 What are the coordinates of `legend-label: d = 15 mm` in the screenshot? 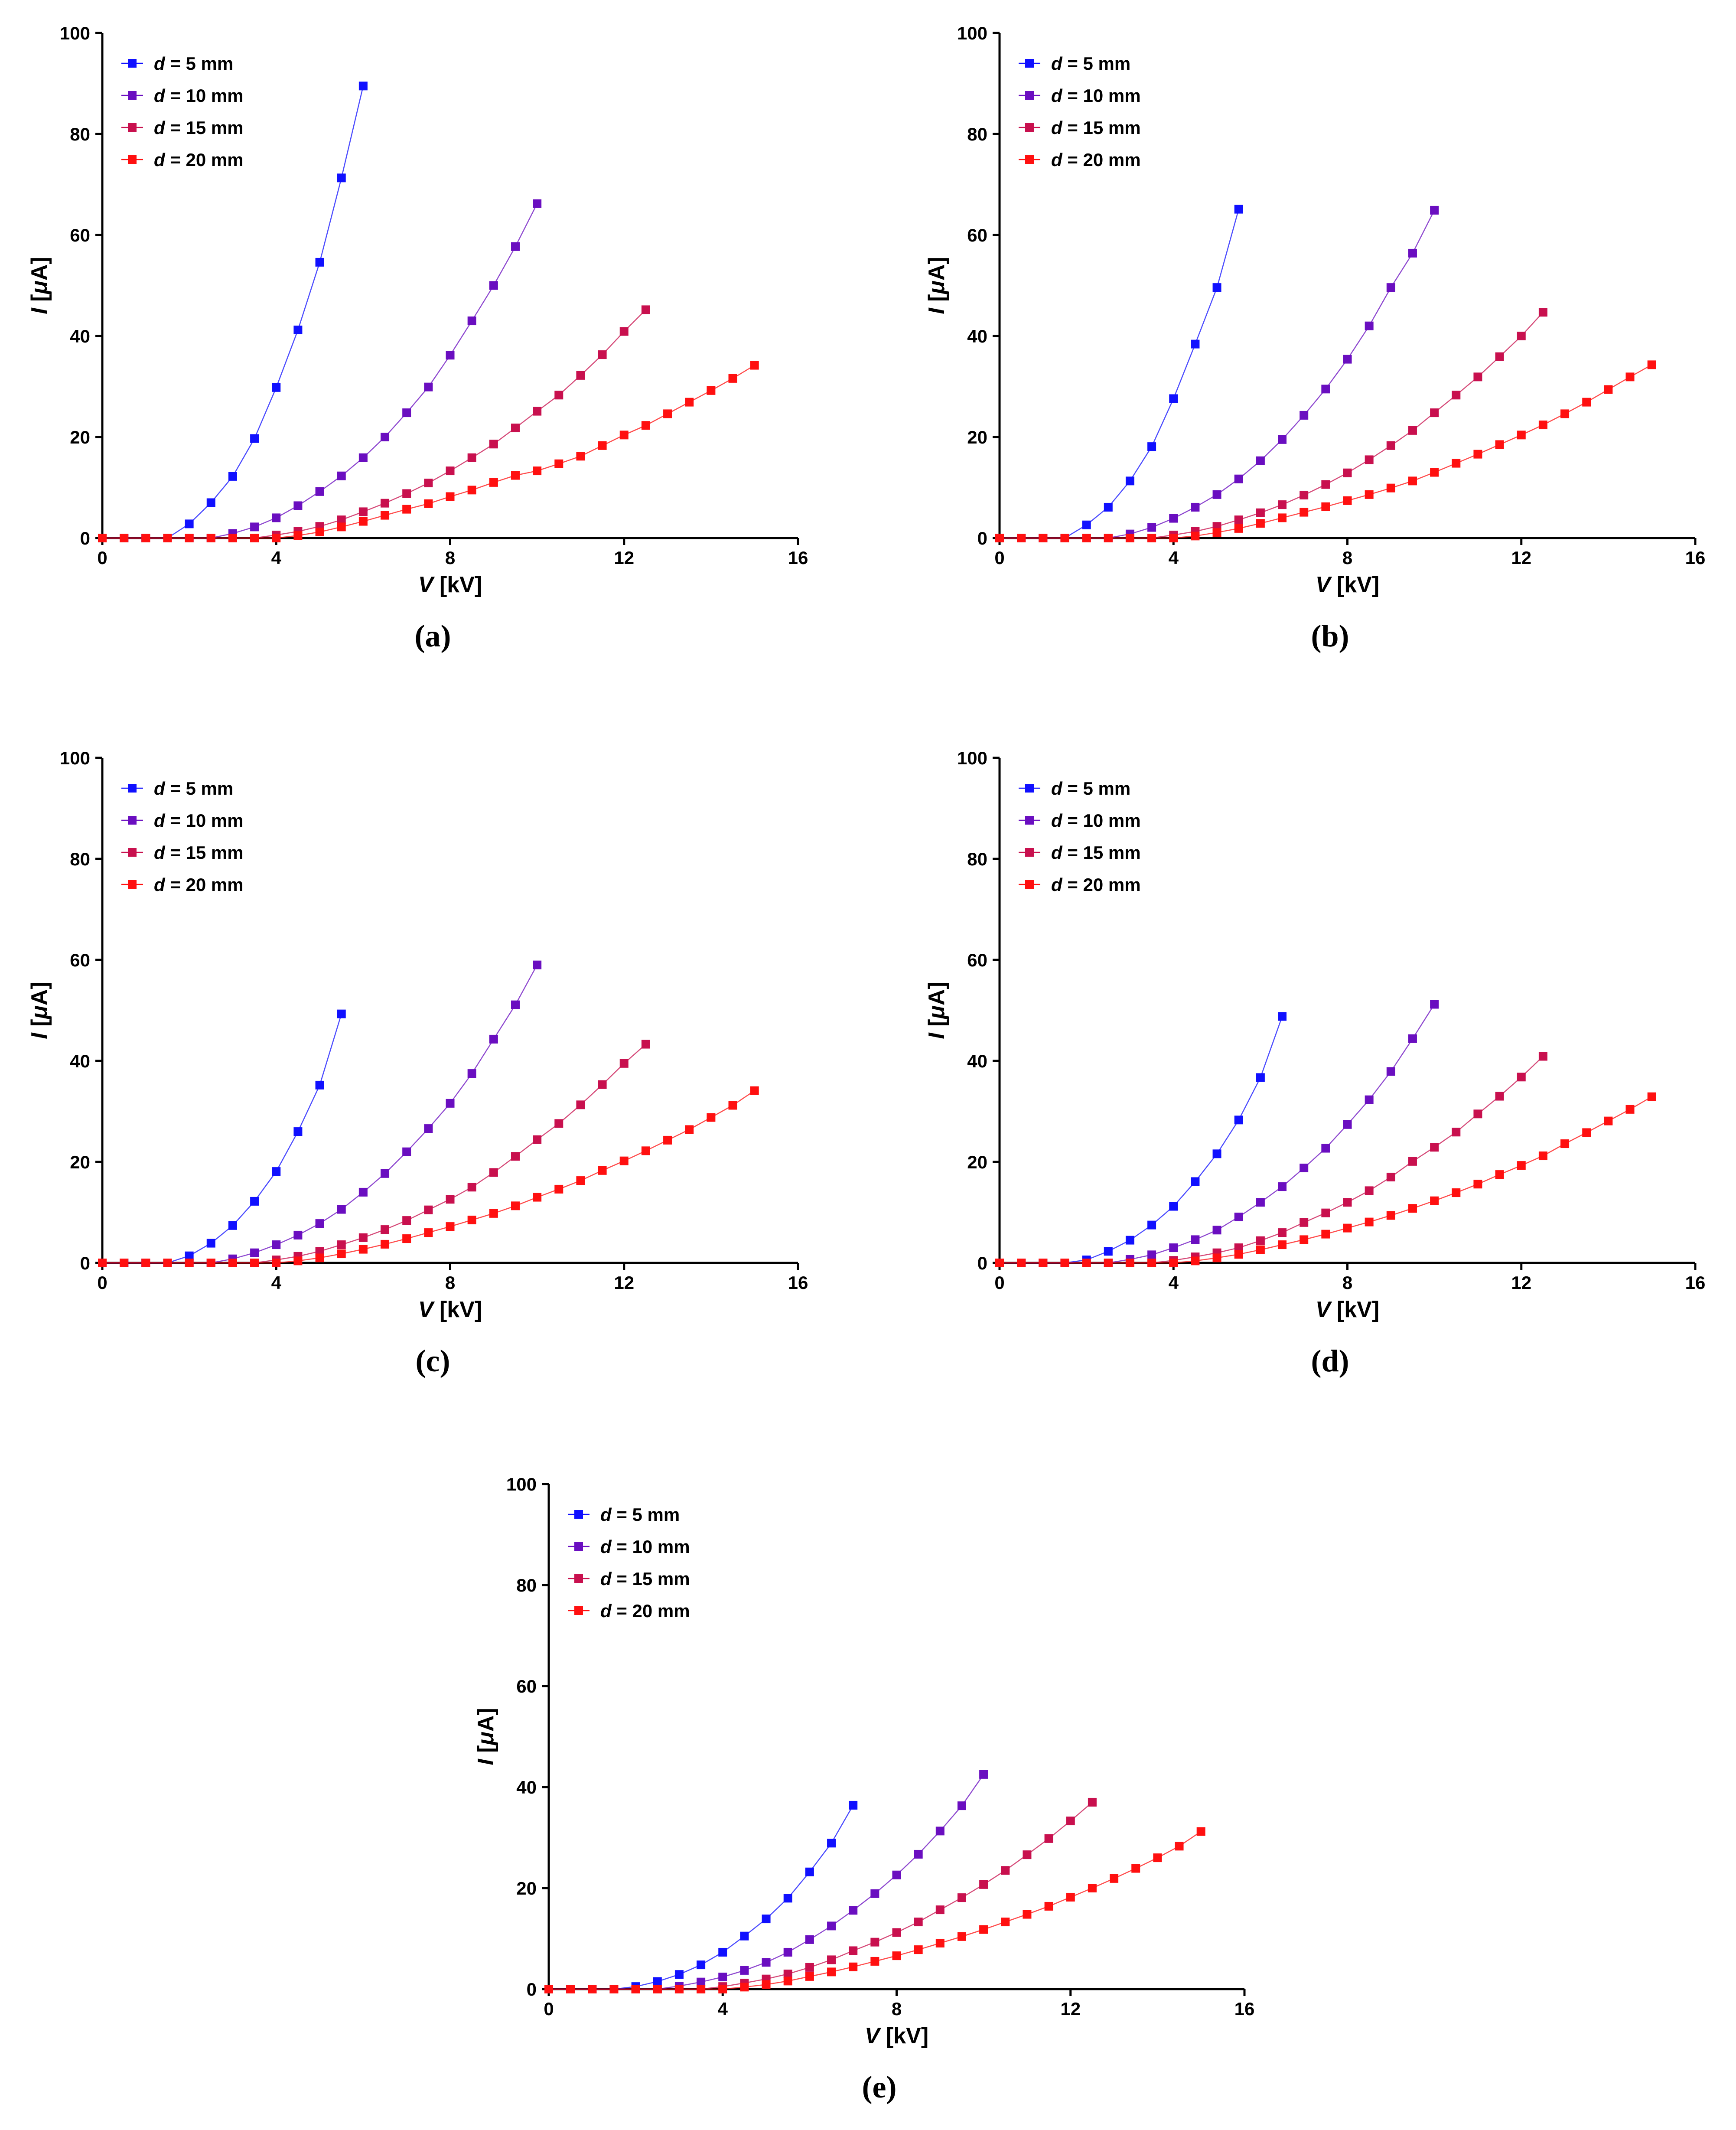 It's located at (1096, 127).